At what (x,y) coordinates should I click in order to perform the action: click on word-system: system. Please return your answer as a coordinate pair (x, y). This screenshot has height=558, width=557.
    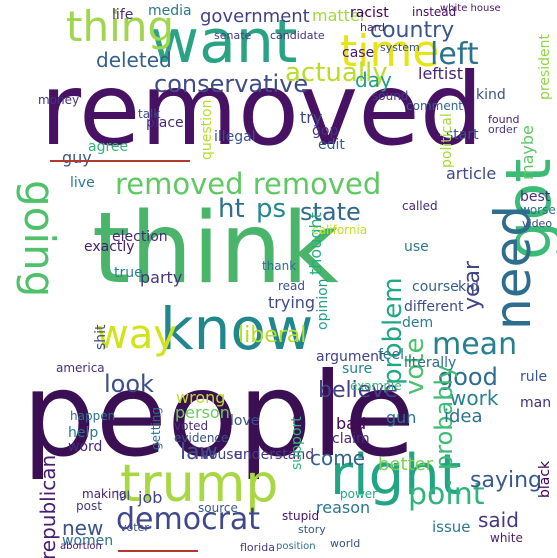
    Looking at the image, I should click on (400, 47).